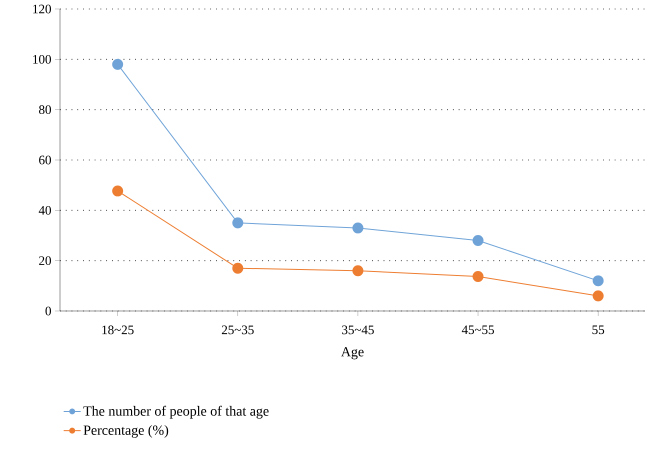 The width and height of the screenshot is (645, 470). Describe the element at coordinates (352, 353) in the screenshot. I see `x-axis-title: Age` at that location.